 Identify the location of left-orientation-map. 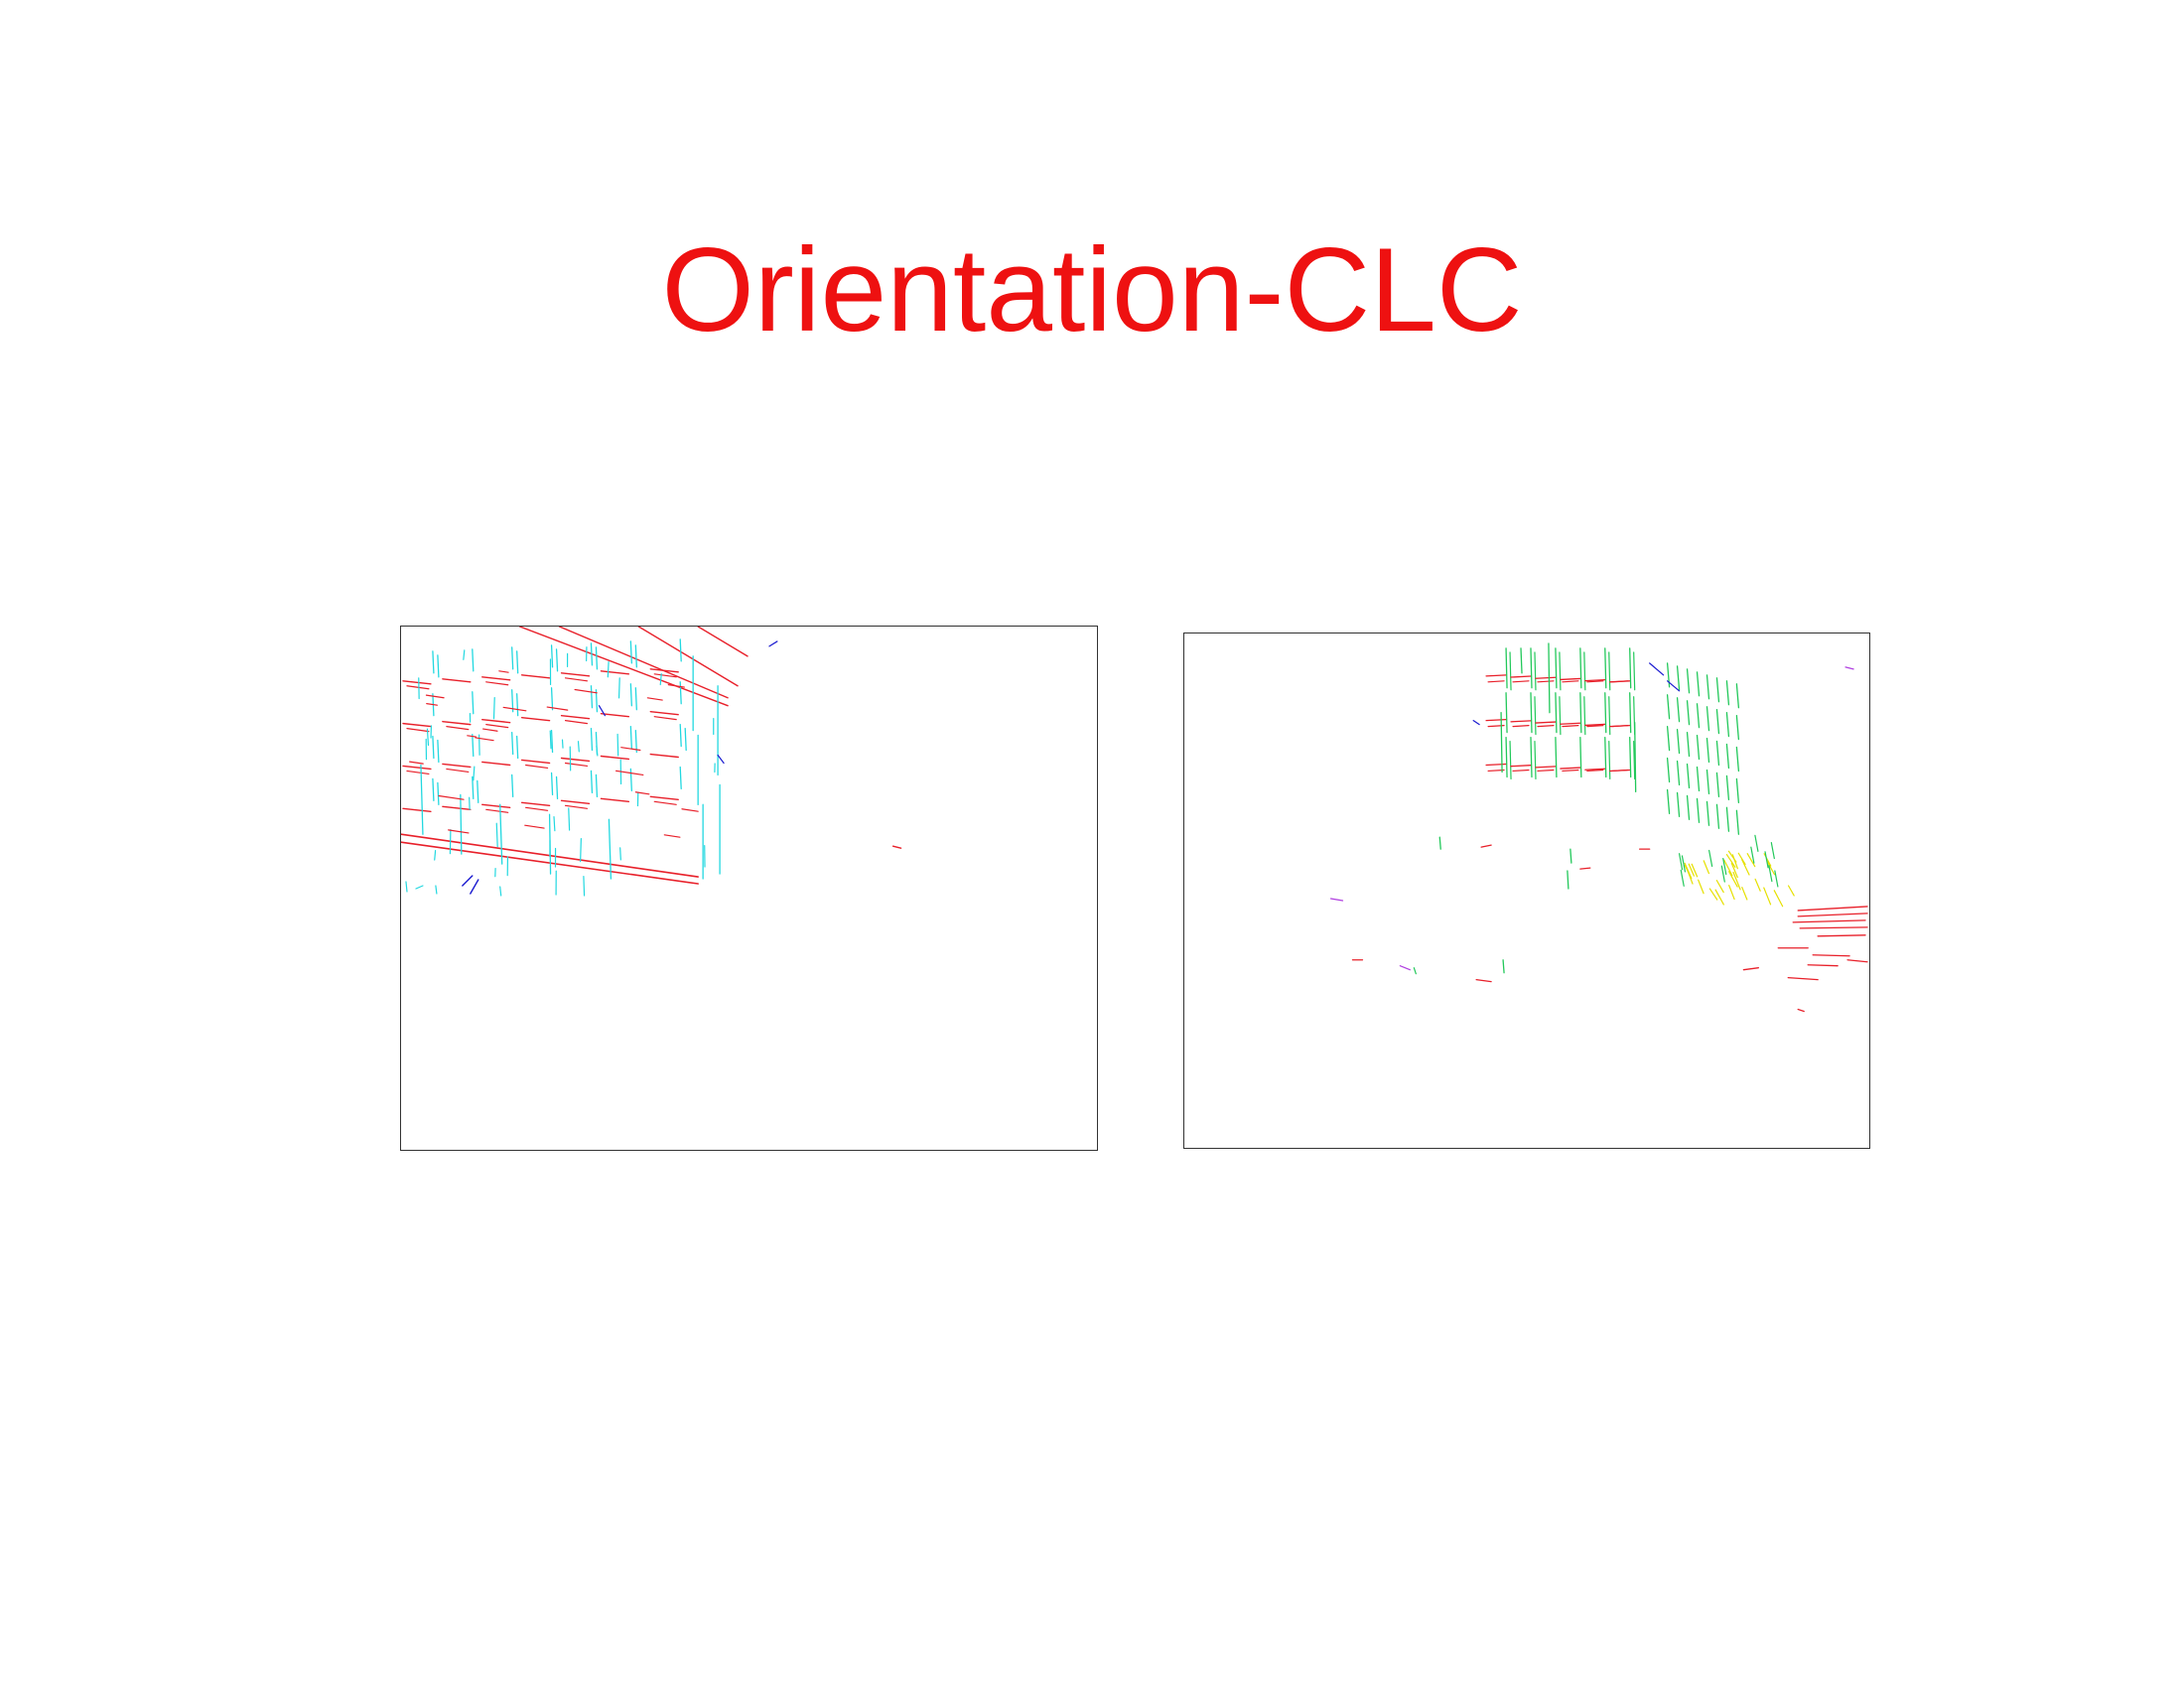
(749, 888).